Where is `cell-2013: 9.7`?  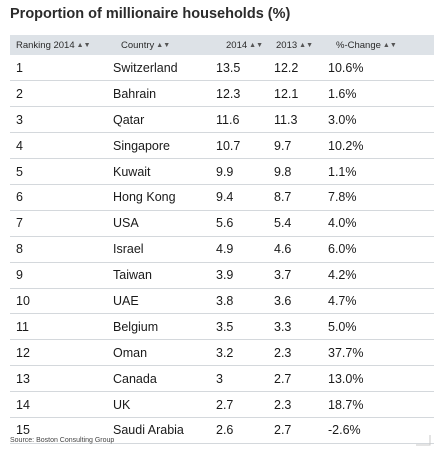
cell-2013: 9.7 is located at coordinates (300, 146).